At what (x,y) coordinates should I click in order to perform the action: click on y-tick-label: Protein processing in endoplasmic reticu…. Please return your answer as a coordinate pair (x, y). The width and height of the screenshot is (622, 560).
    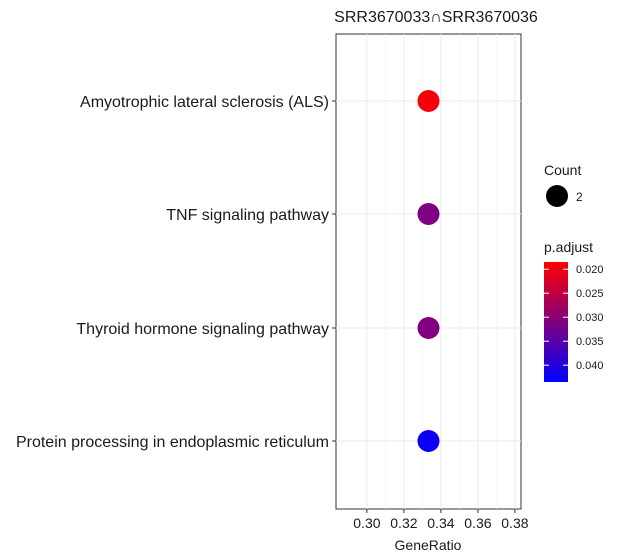
    Looking at the image, I should click on (172, 442).